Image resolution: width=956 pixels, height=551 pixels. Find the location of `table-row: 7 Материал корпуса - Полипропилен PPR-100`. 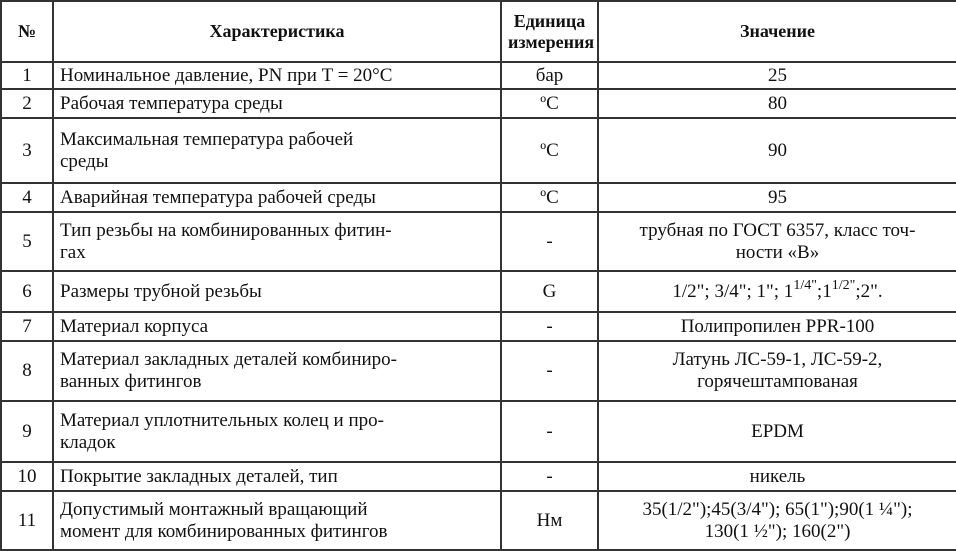

table-row: 7 Материал корпуса - Полипропилен PPR-100 is located at coordinates (478, 326).